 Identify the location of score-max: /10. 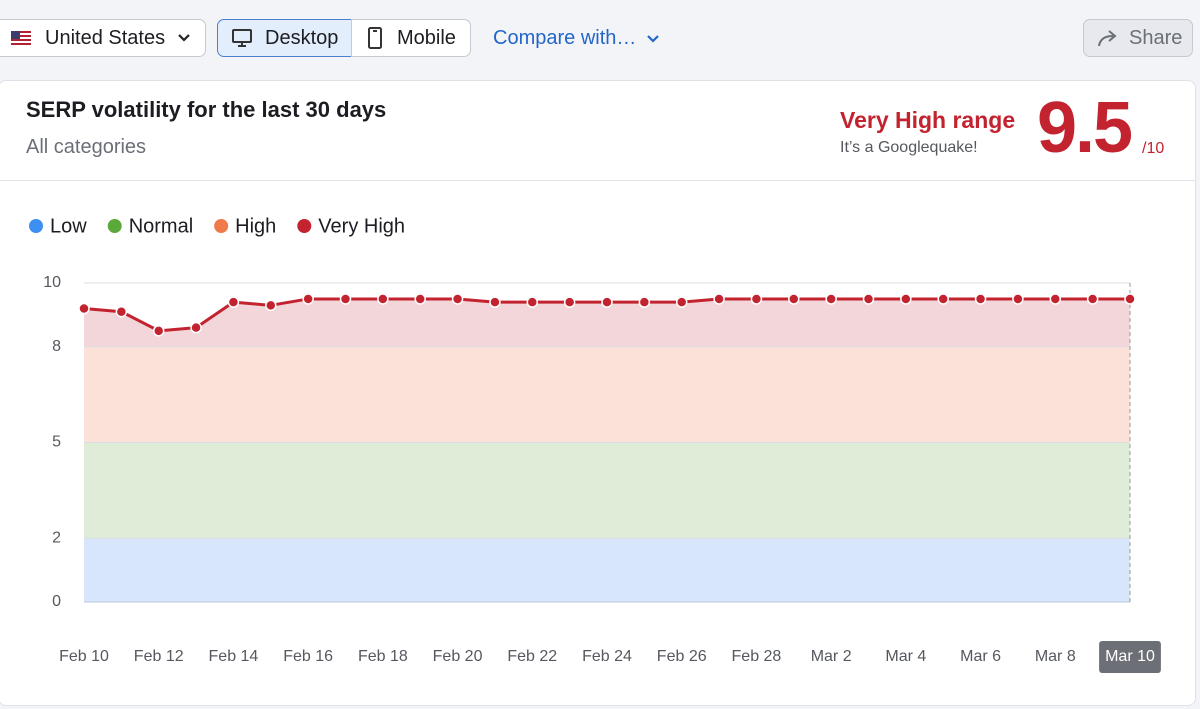
(1153, 148).